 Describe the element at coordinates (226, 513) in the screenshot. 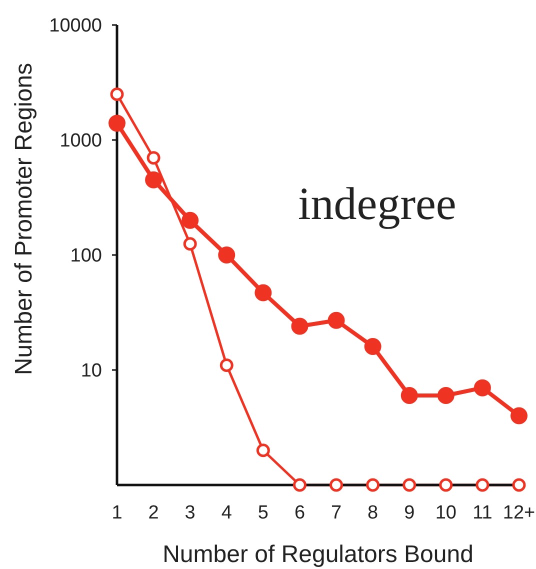

I see `x-tick-label: 4` at that location.